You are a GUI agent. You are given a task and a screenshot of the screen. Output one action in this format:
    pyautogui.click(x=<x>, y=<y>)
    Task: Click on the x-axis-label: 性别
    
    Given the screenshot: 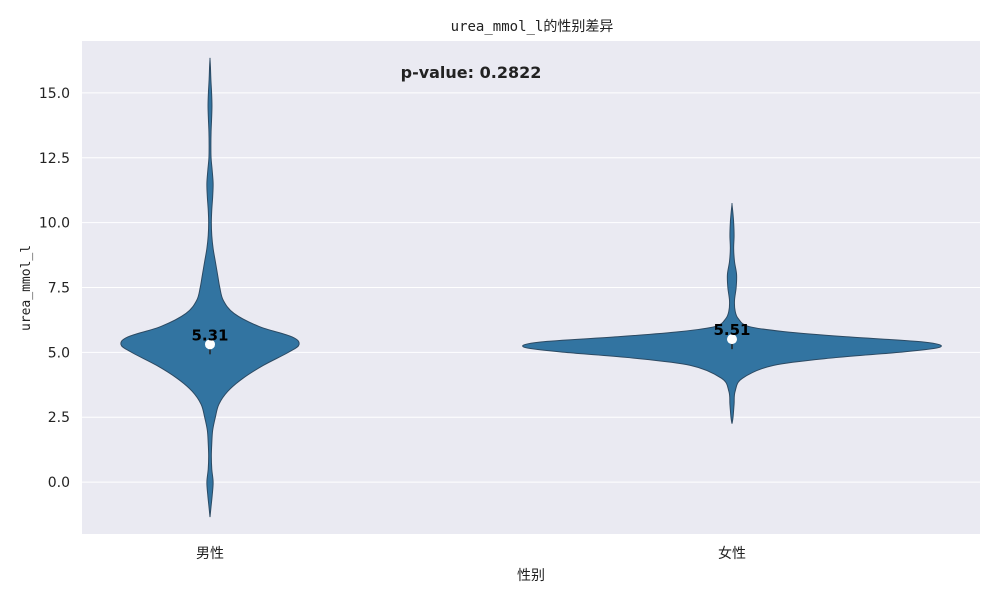 What is the action you would take?
    pyautogui.click(x=531, y=576)
    